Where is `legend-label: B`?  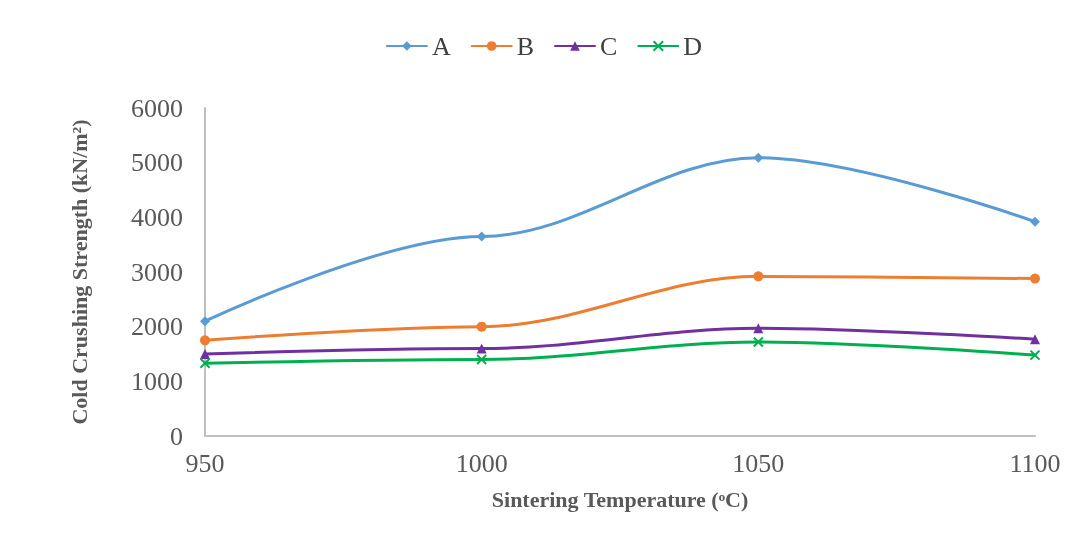
legend-label: B is located at coordinates (525, 46).